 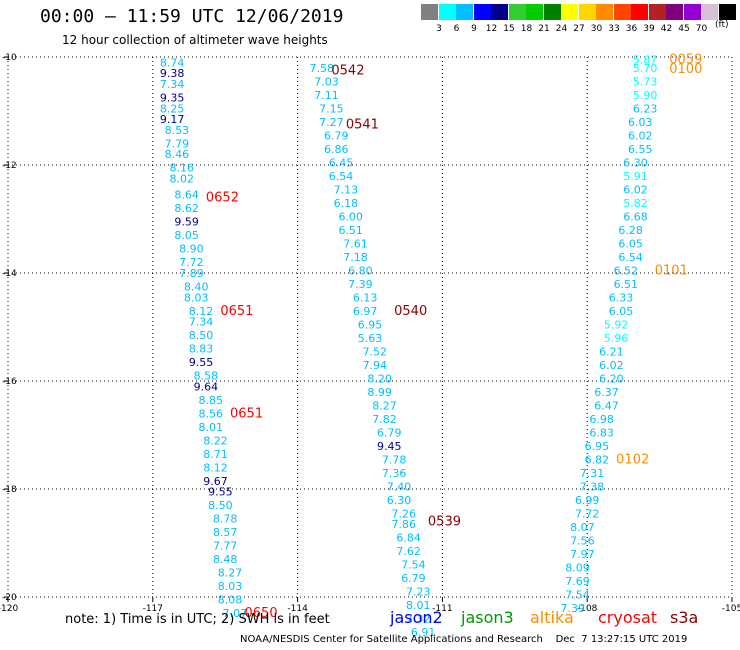 I want to click on scale-label: 3, so click(x=439, y=29).